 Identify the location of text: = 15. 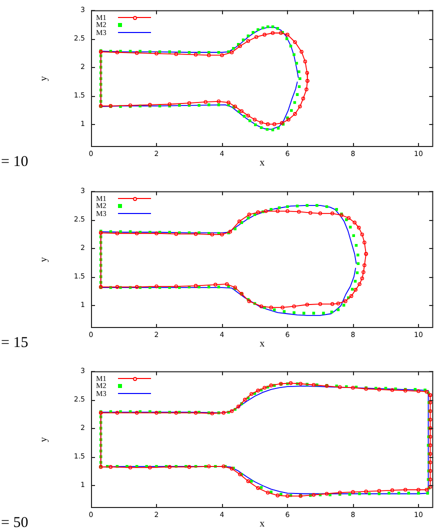
(14, 342).